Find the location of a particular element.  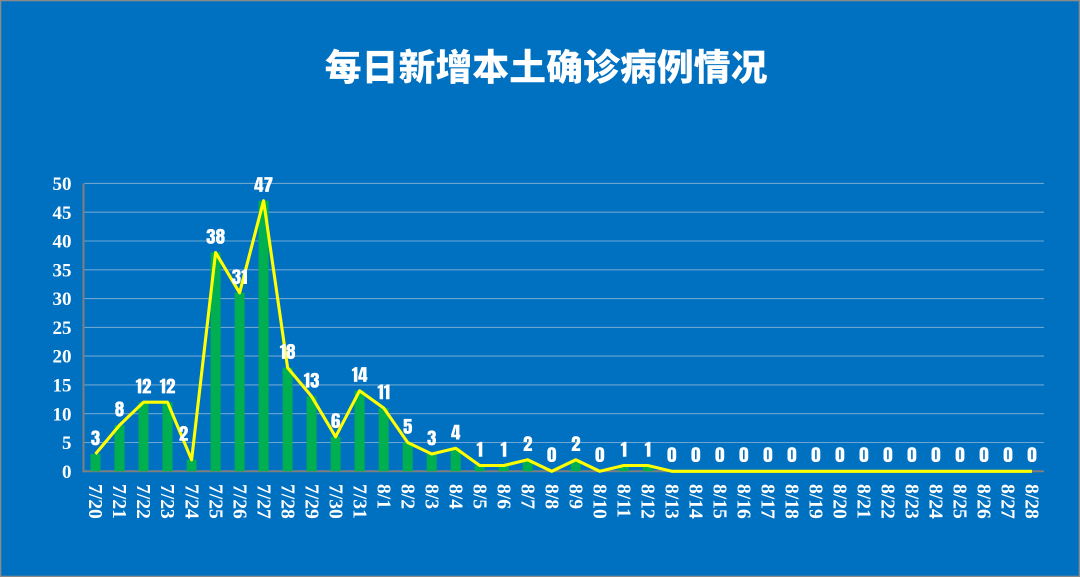

svg-text: 8/9 is located at coordinates (575, 496).